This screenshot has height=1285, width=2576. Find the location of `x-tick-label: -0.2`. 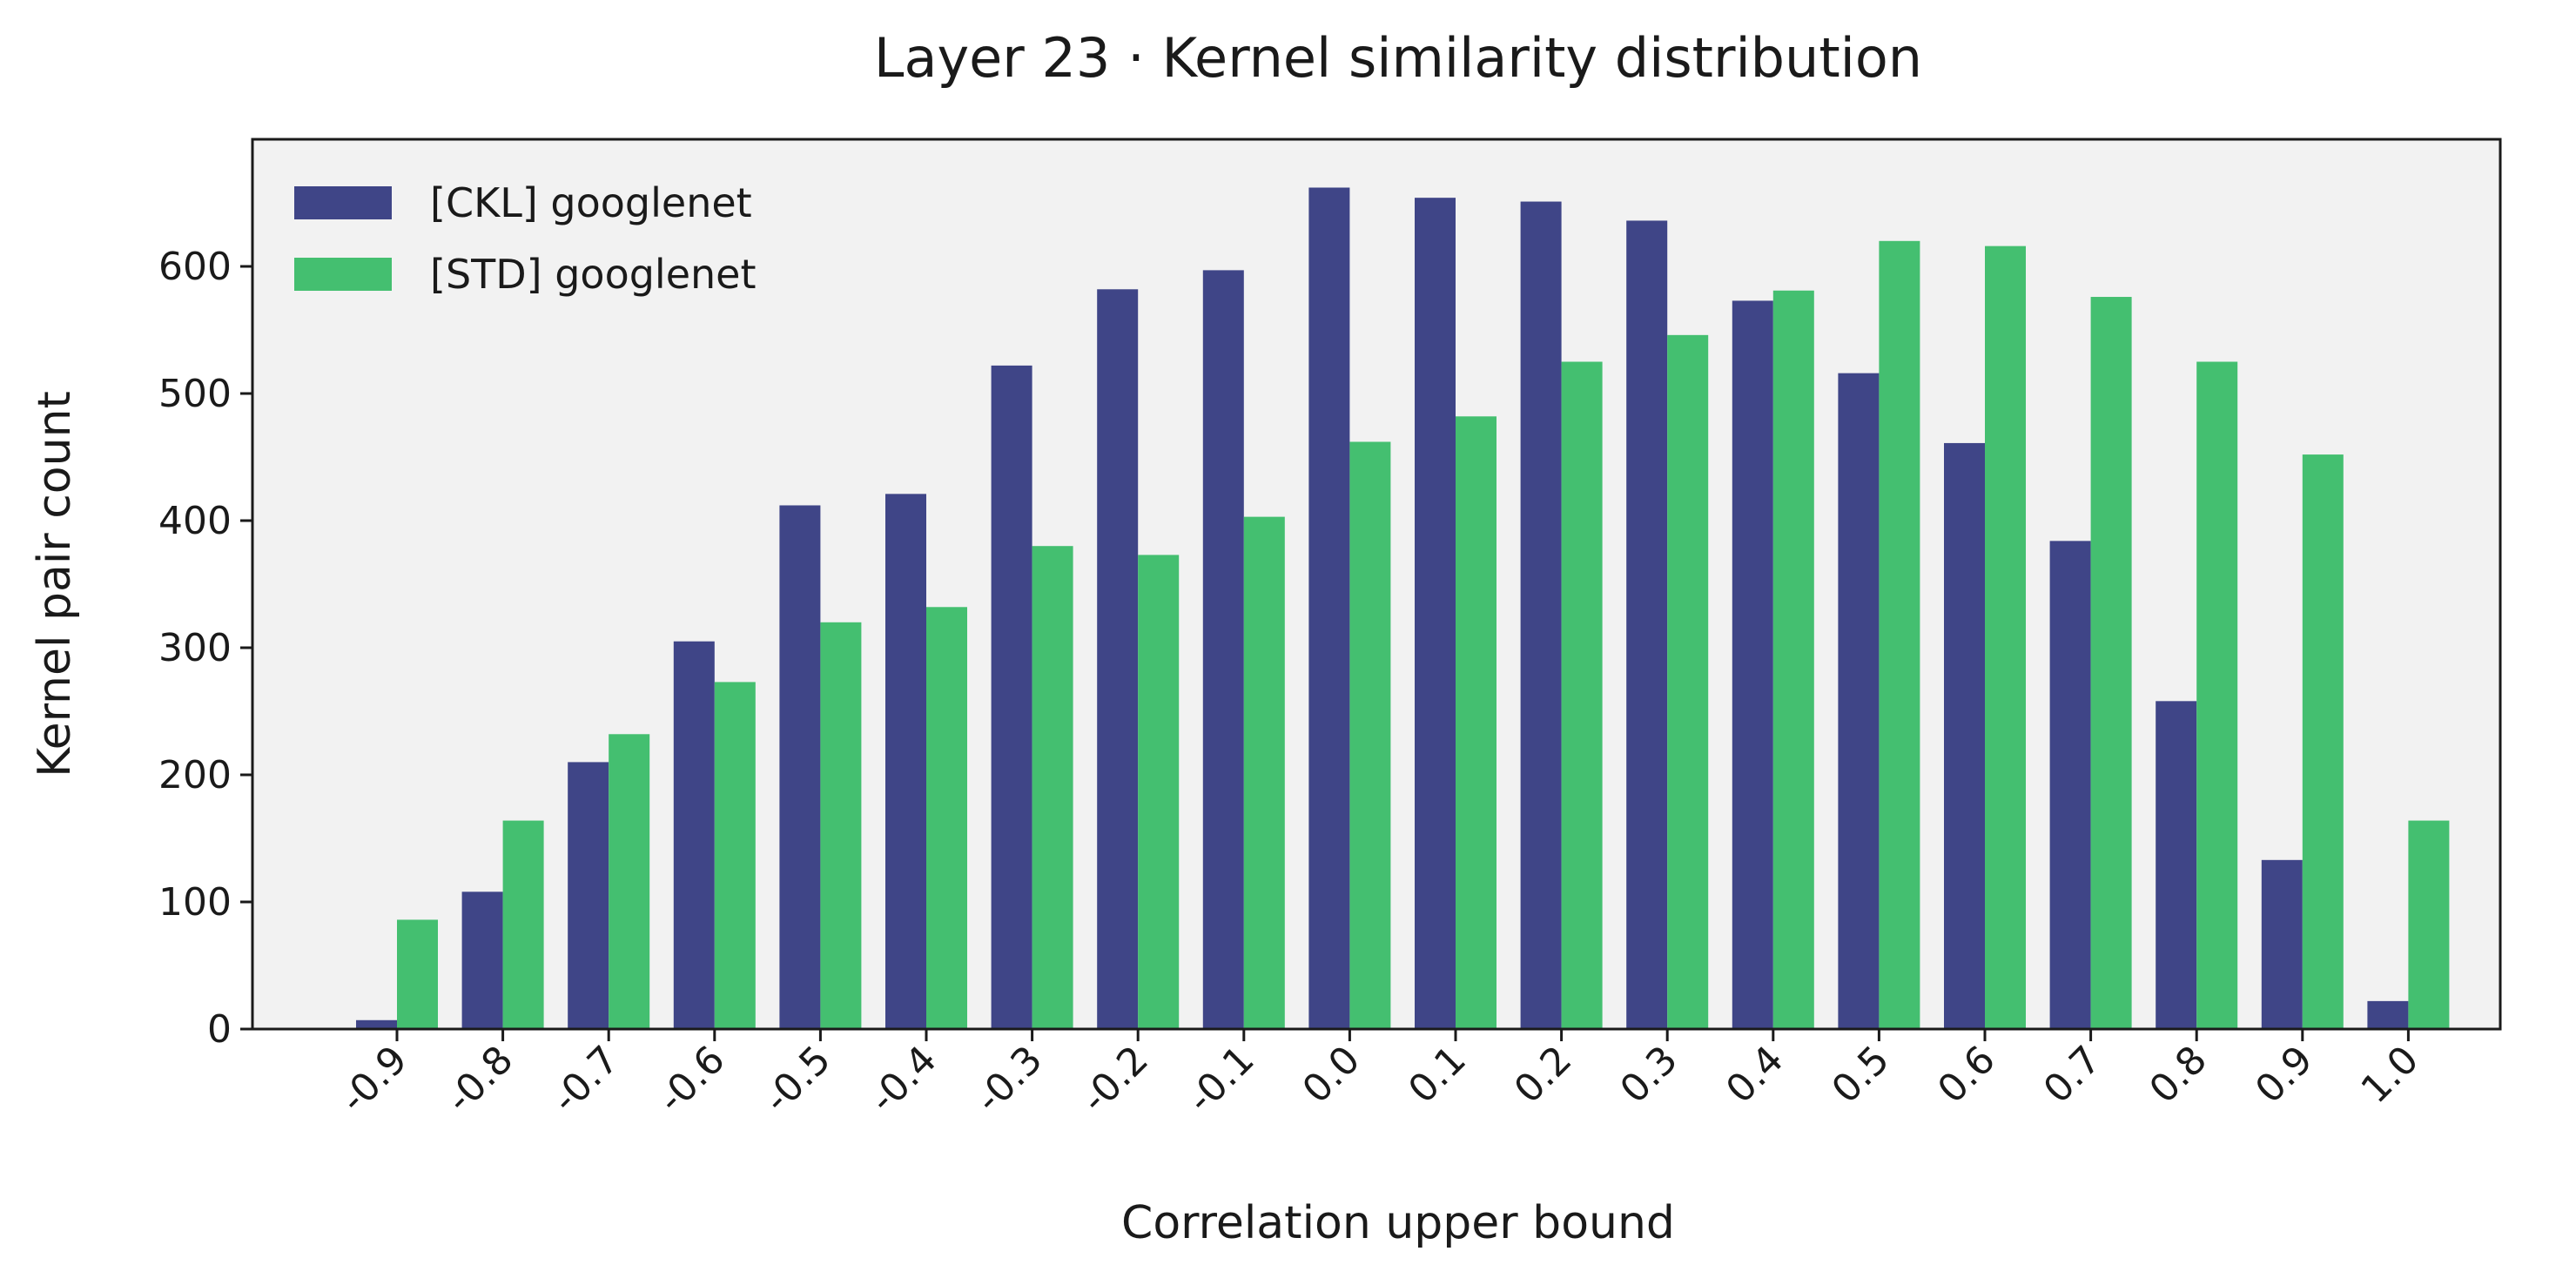

x-tick-label: -0.2 is located at coordinates (1115, 1080).